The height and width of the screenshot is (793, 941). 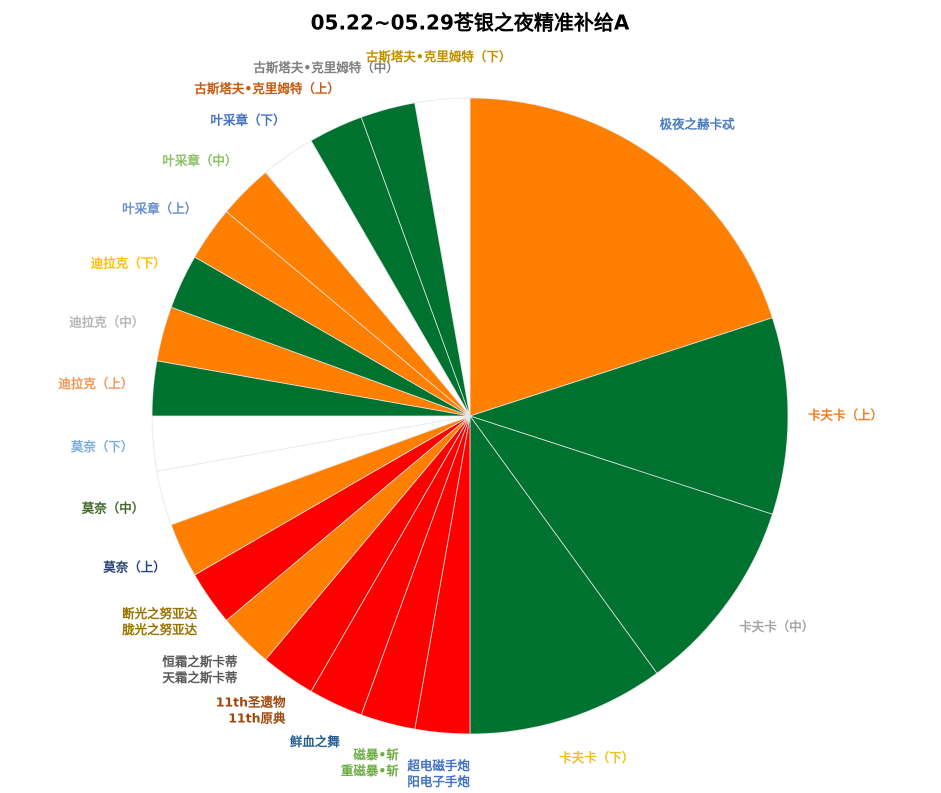 What do you see at coordinates (267, 88) in the screenshot?
I see `slice-label: 古斯塔夫•克里姆特（上）` at bounding box center [267, 88].